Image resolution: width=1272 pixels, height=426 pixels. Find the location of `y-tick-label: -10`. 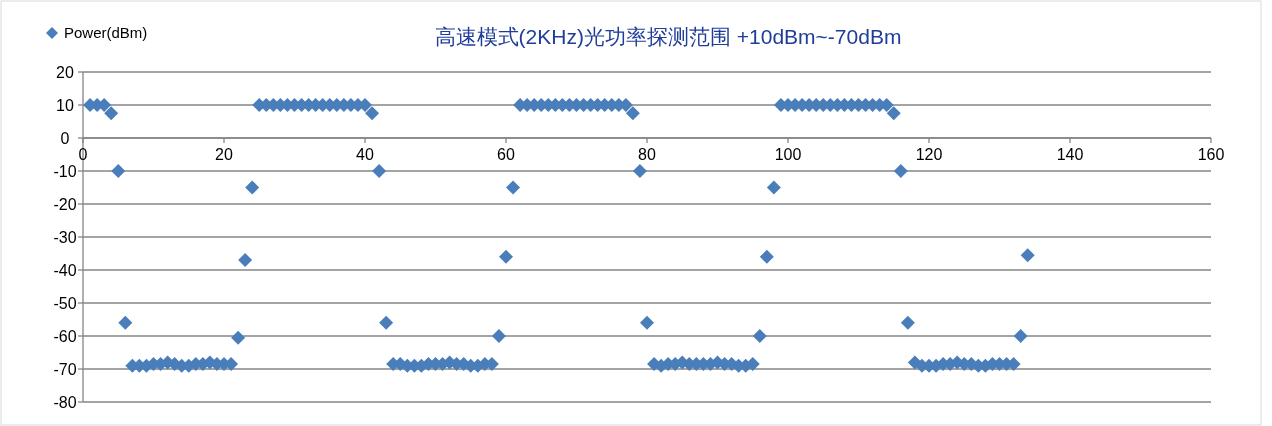

y-tick-label: -10 is located at coordinates (65, 171).